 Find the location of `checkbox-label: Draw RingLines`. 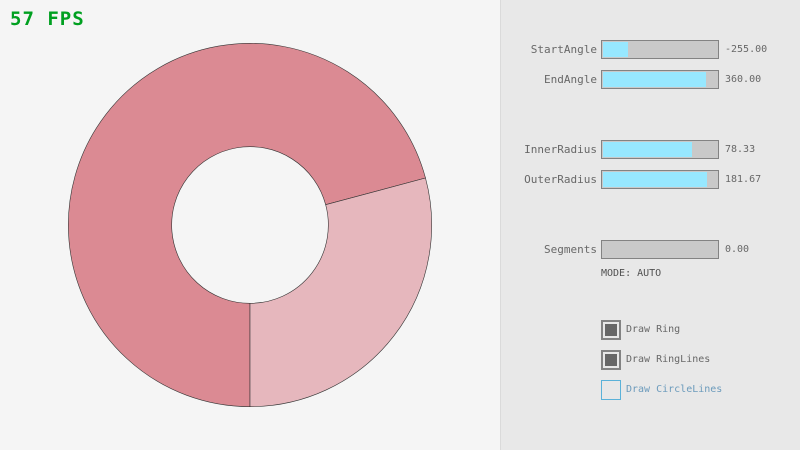

checkbox-label: Draw RingLines is located at coordinates (668, 359).